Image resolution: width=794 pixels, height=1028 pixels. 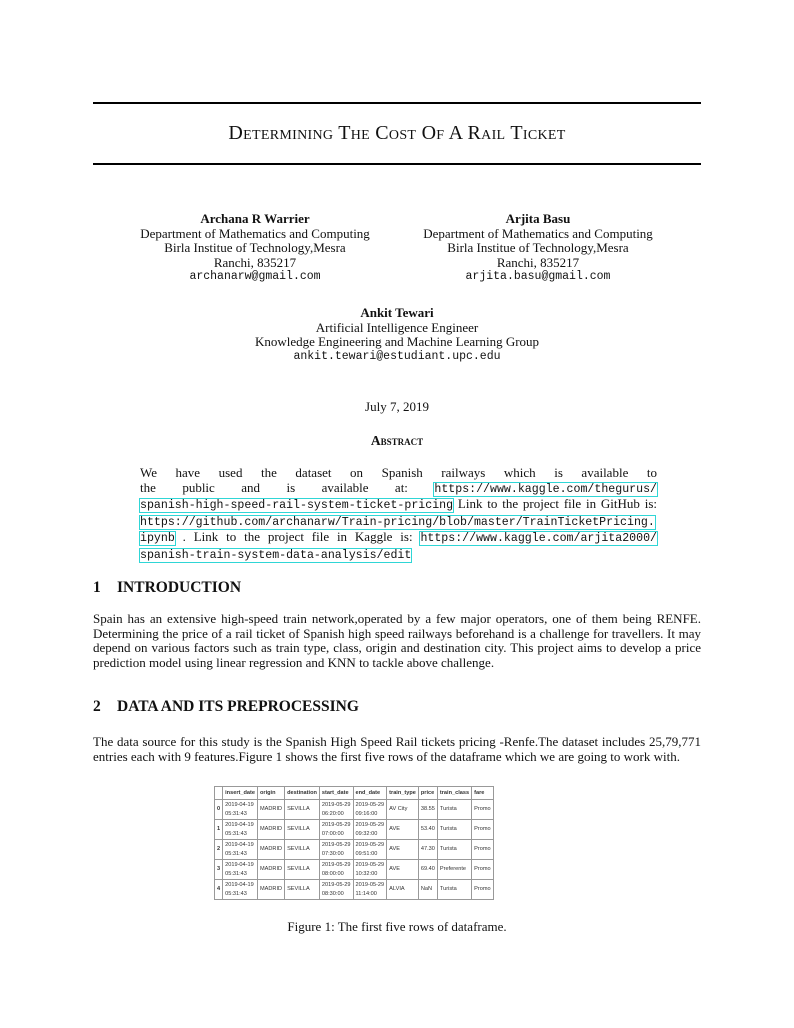 What do you see at coordinates (397, 312) in the screenshot?
I see `author-name: Ankit Tewari` at bounding box center [397, 312].